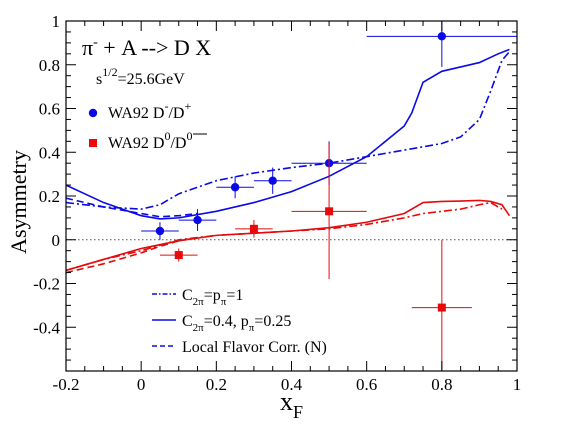 The image size is (564, 436). I want to click on x-axis-label: xF, so click(291, 404).